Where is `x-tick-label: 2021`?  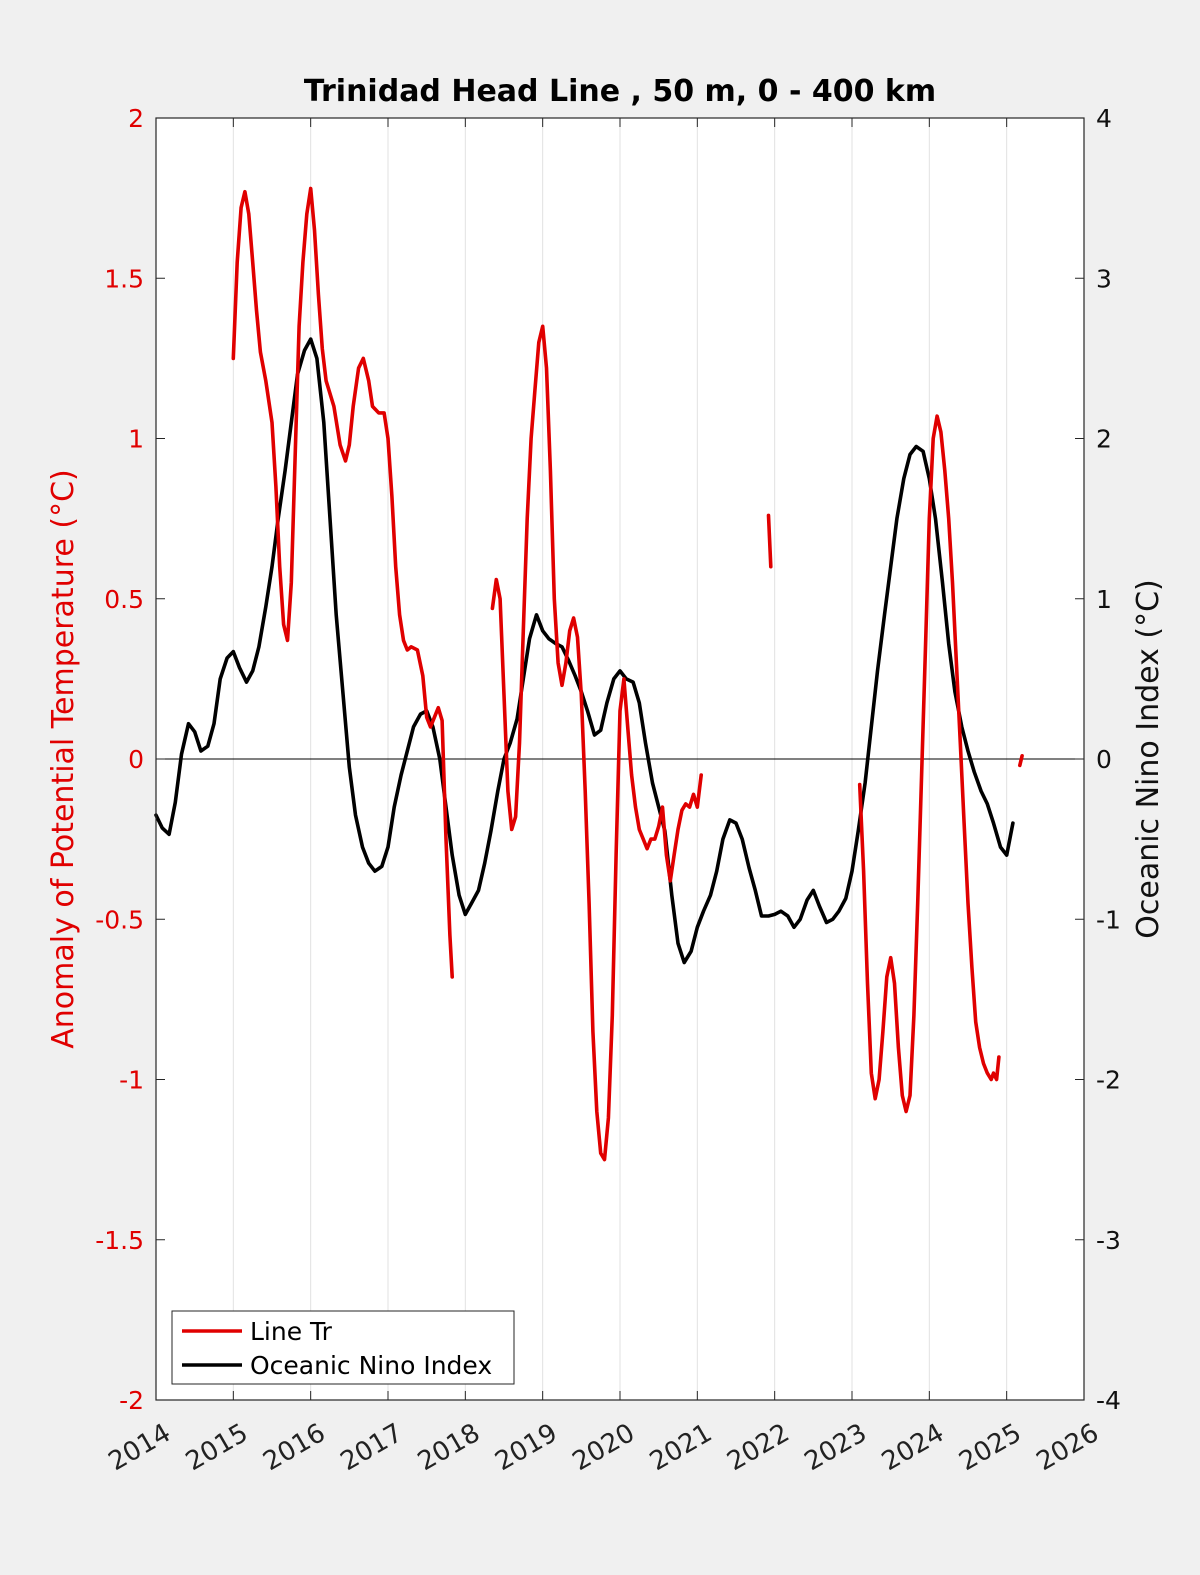
x-tick-label: 2021 is located at coordinates (681, 1447).